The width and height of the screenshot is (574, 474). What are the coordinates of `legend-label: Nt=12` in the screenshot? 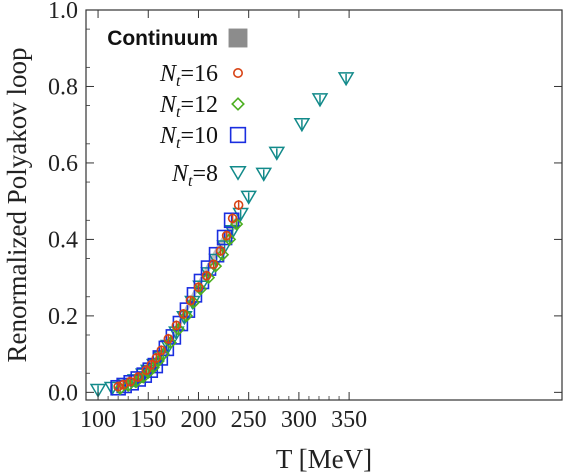 It's located at (188, 106).